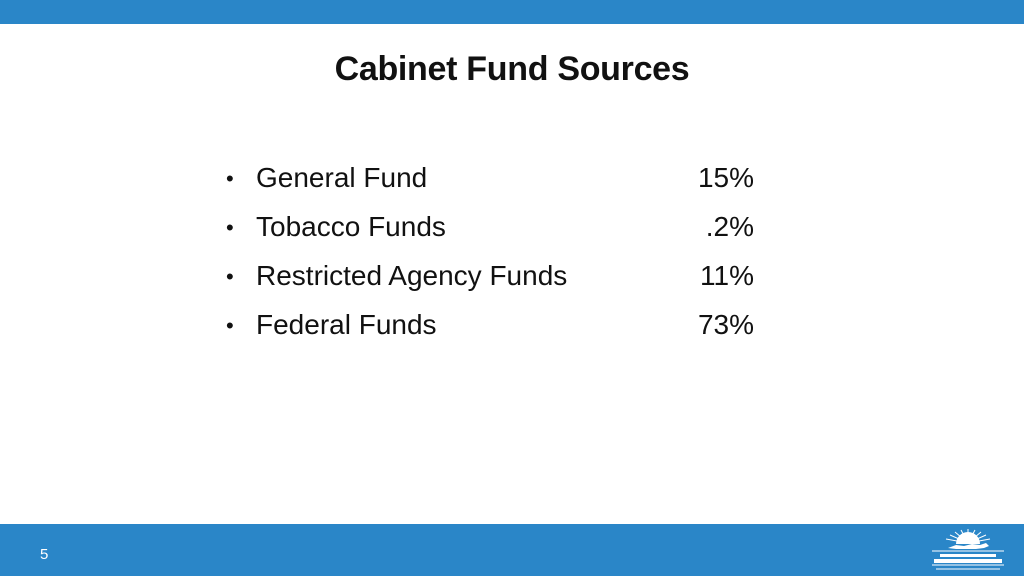  What do you see at coordinates (968, 549) in the screenshot?
I see `sunrise-state-logo-icon` at bounding box center [968, 549].